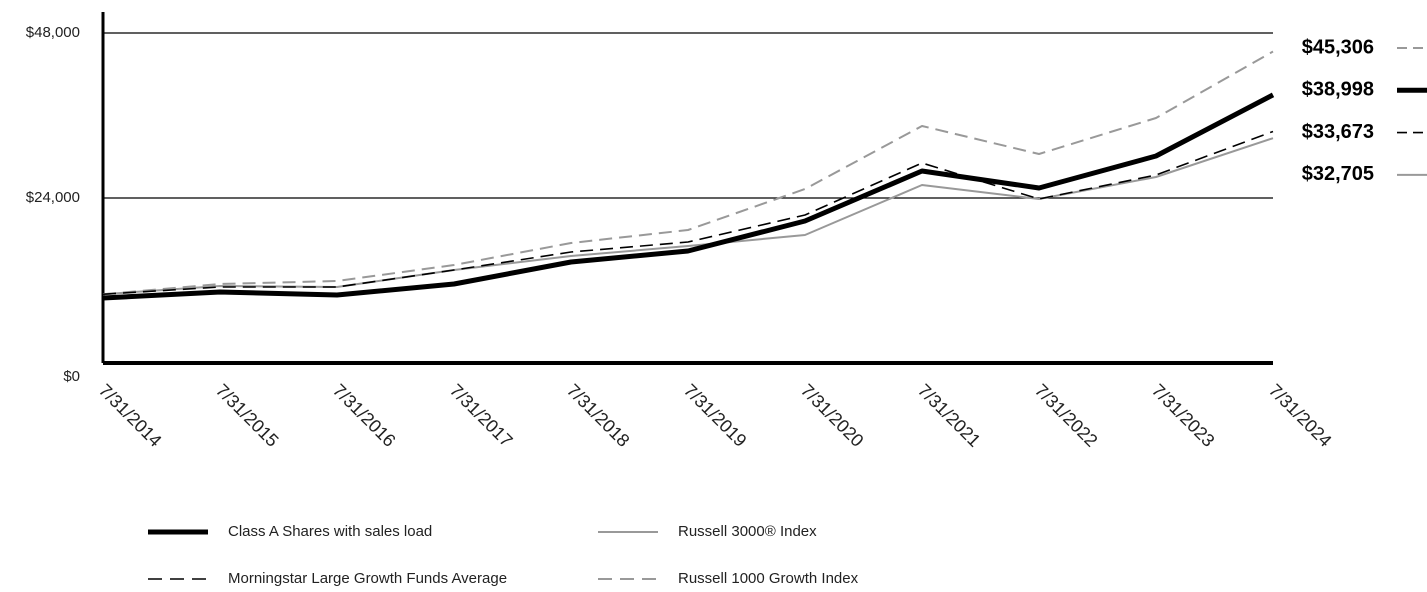 This screenshot has height=592, width=1427. Describe the element at coordinates (1338, 174) in the screenshot. I see `end-value-label: $32,705` at that location.